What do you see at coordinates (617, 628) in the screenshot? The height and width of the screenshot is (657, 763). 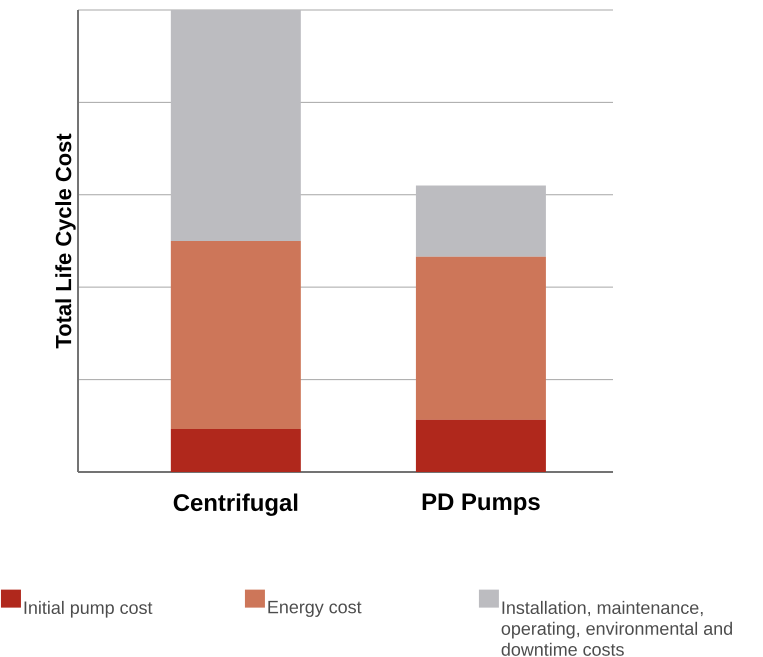 I see `legend-label: Installation, maintenance, operating, environmental and downtime costs` at bounding box center [617, 628].